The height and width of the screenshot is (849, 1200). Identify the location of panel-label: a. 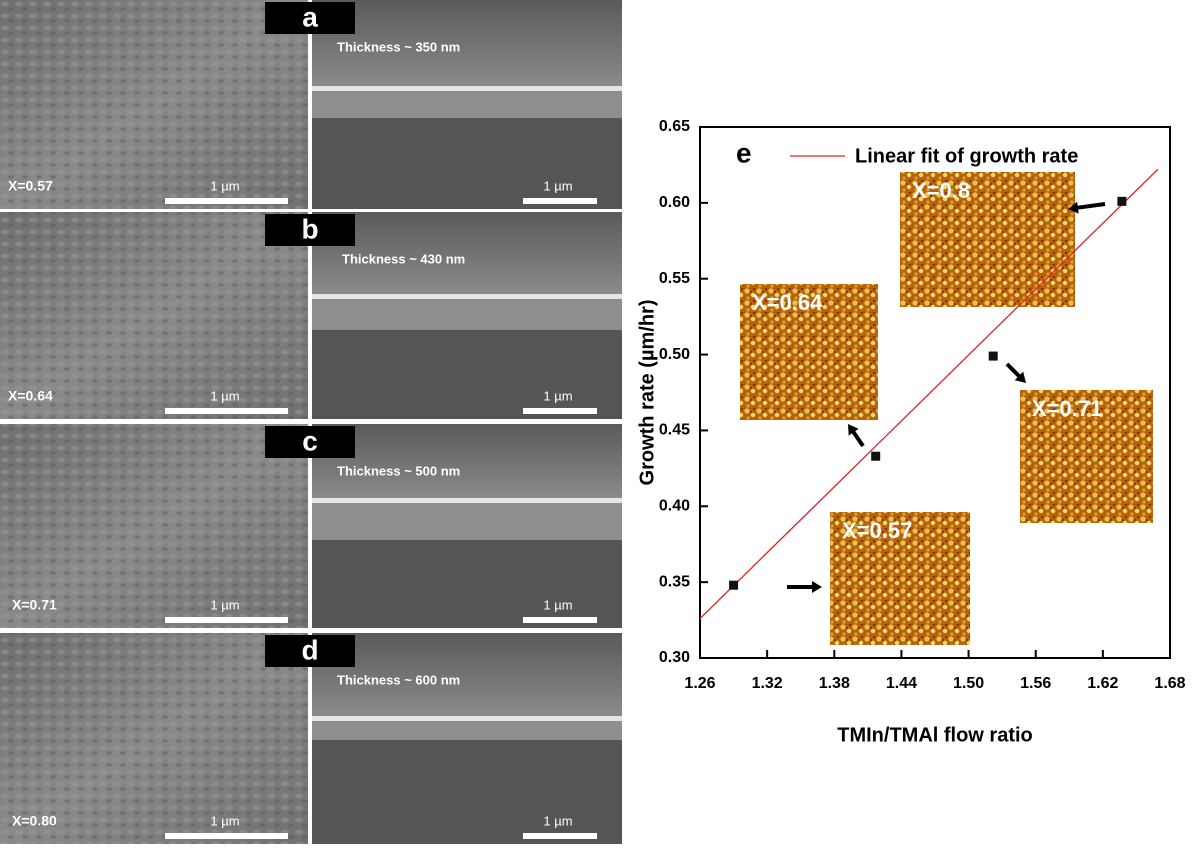
(310, 16).